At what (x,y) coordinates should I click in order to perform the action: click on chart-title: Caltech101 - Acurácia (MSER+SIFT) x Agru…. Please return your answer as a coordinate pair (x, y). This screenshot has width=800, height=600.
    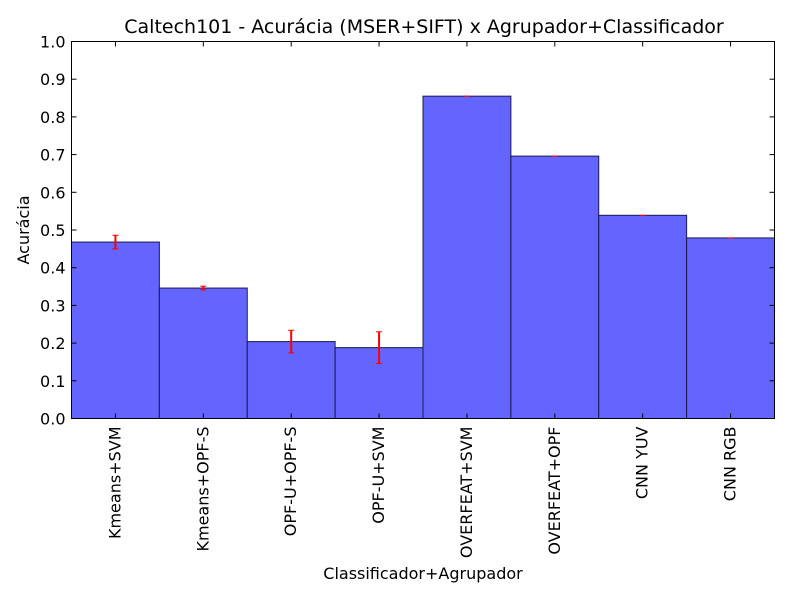
    Looking at the image, I should click on (424, 27).